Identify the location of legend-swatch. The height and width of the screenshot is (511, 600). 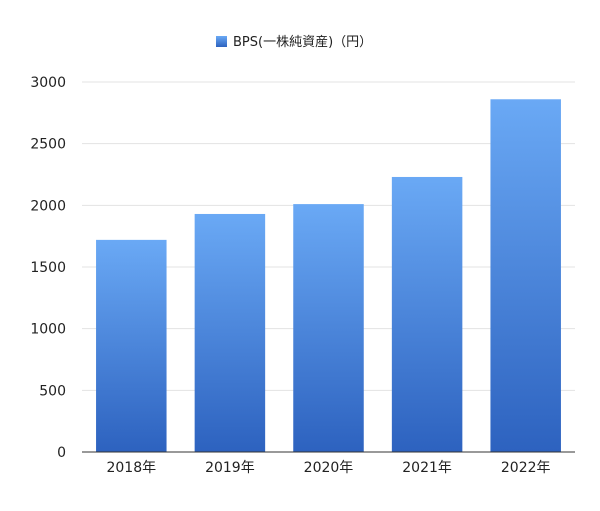
(221, 41).